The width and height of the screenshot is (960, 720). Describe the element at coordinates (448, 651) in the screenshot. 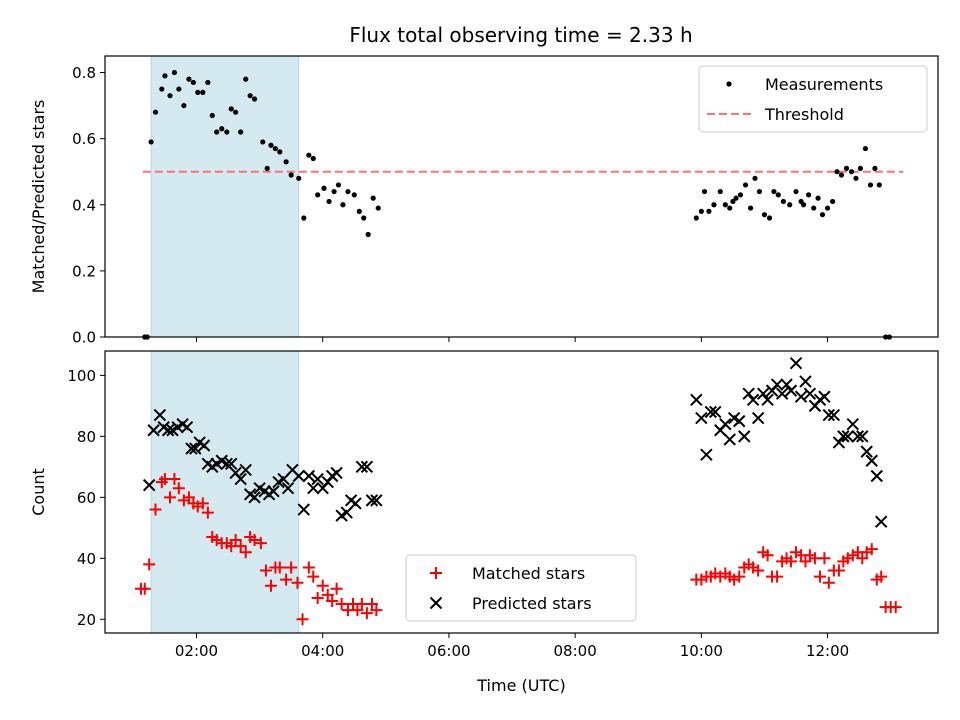

I see `x-tick-label: 06:00` at that location.